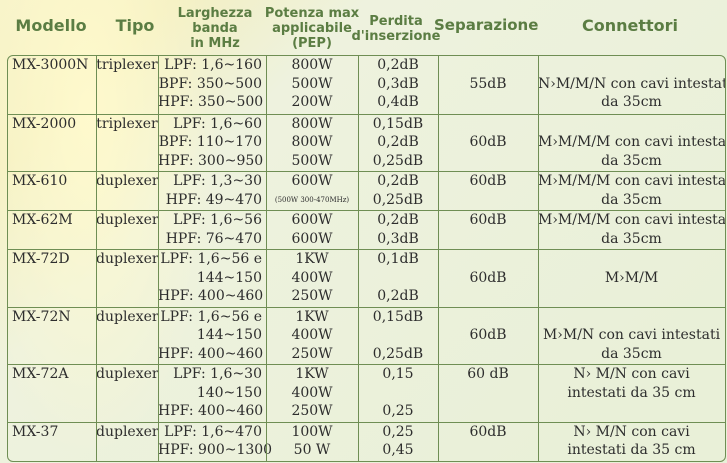  What do you see at coordinates (312, 102) in the screenshot?
I see `cell-potenza-line: 200W` at bounding box center [312, 102].